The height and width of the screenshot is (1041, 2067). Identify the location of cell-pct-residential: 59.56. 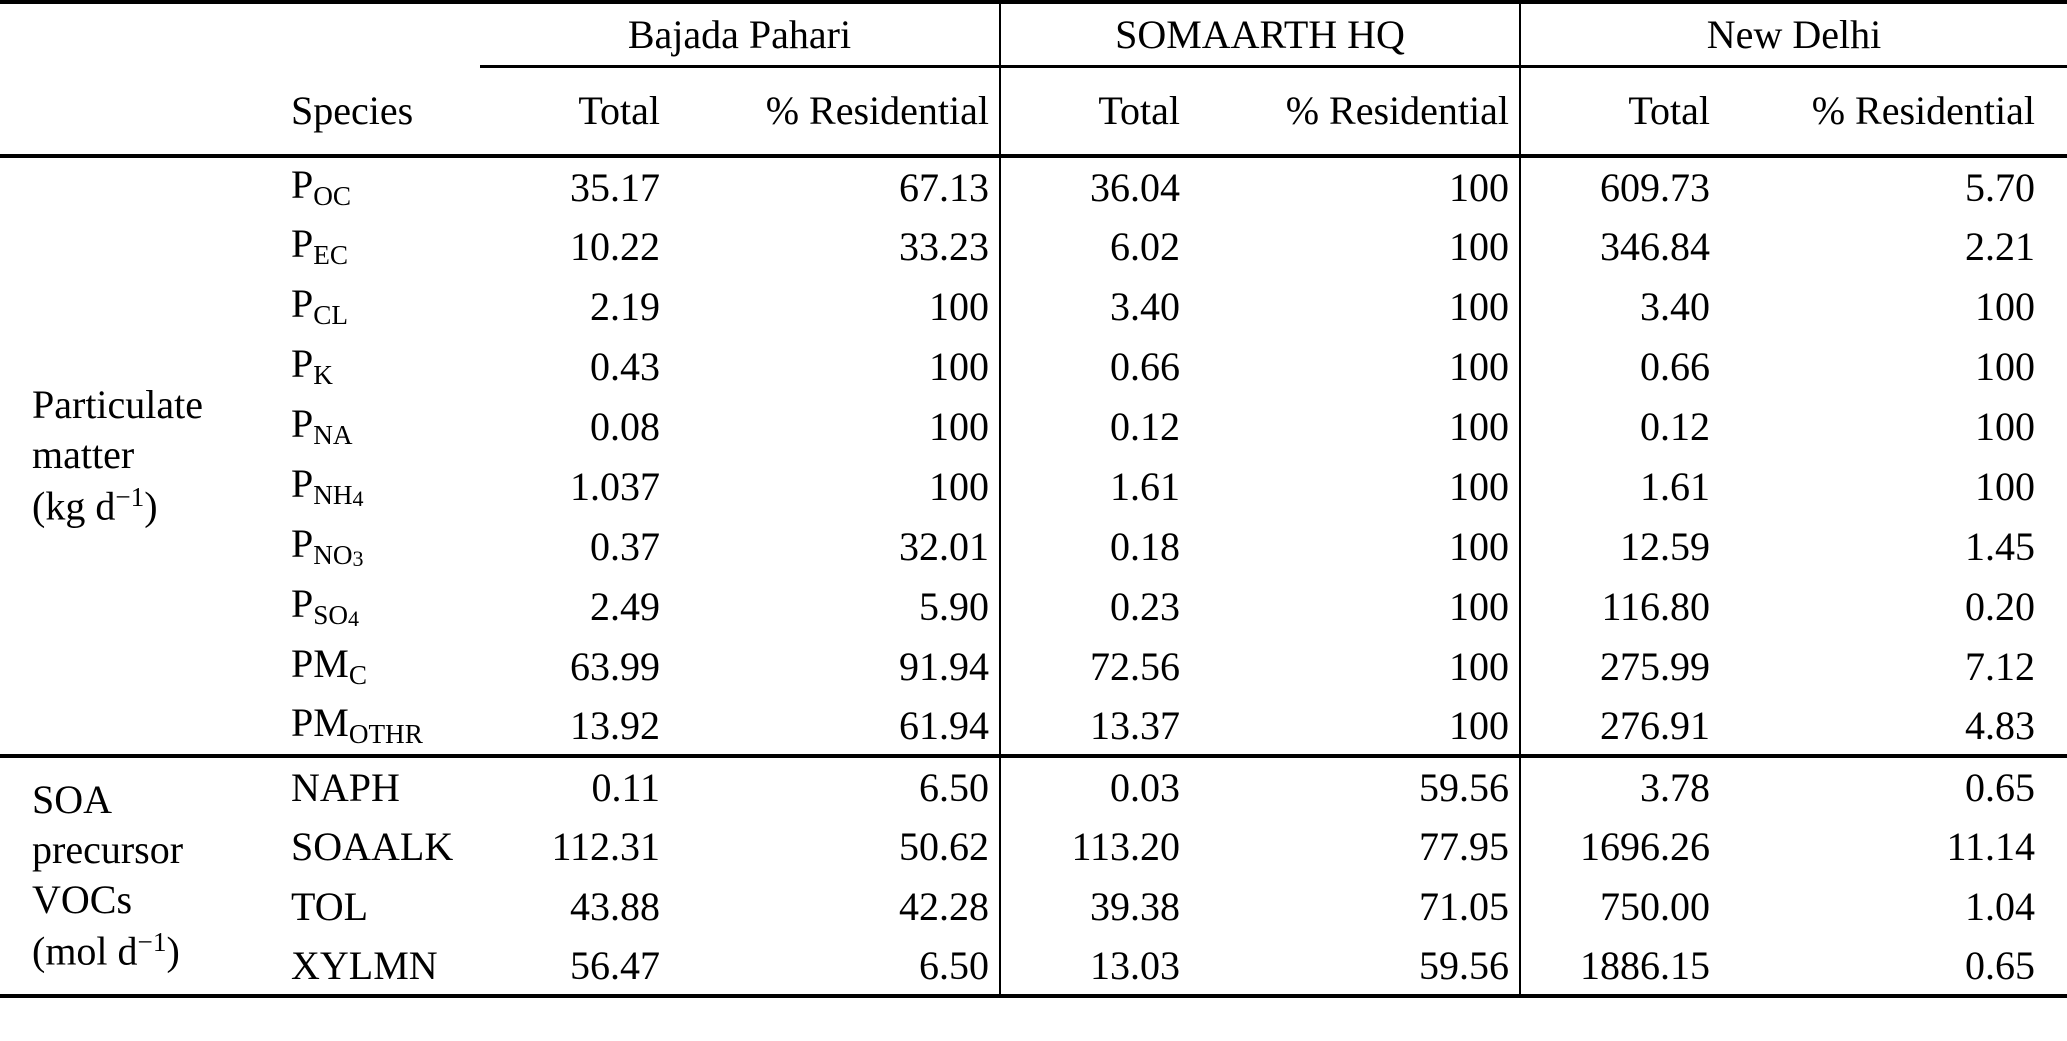
(1355, 785).